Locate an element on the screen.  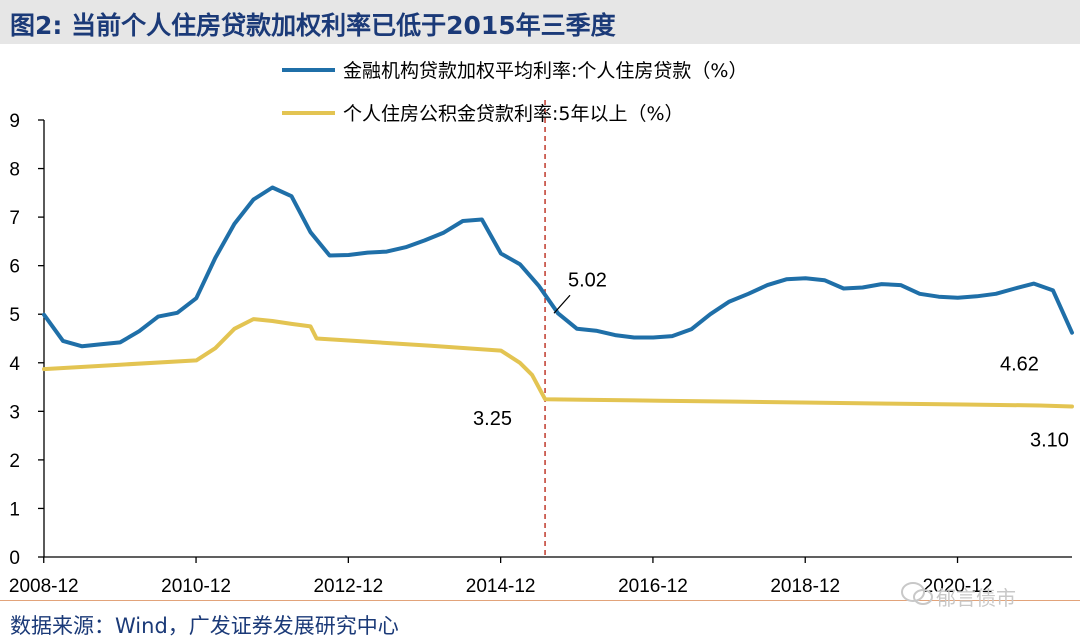
figure-title: 图2: 当前个人住房贷款加权利率已低于2015年三季度 is located at coordinates (313, 25).